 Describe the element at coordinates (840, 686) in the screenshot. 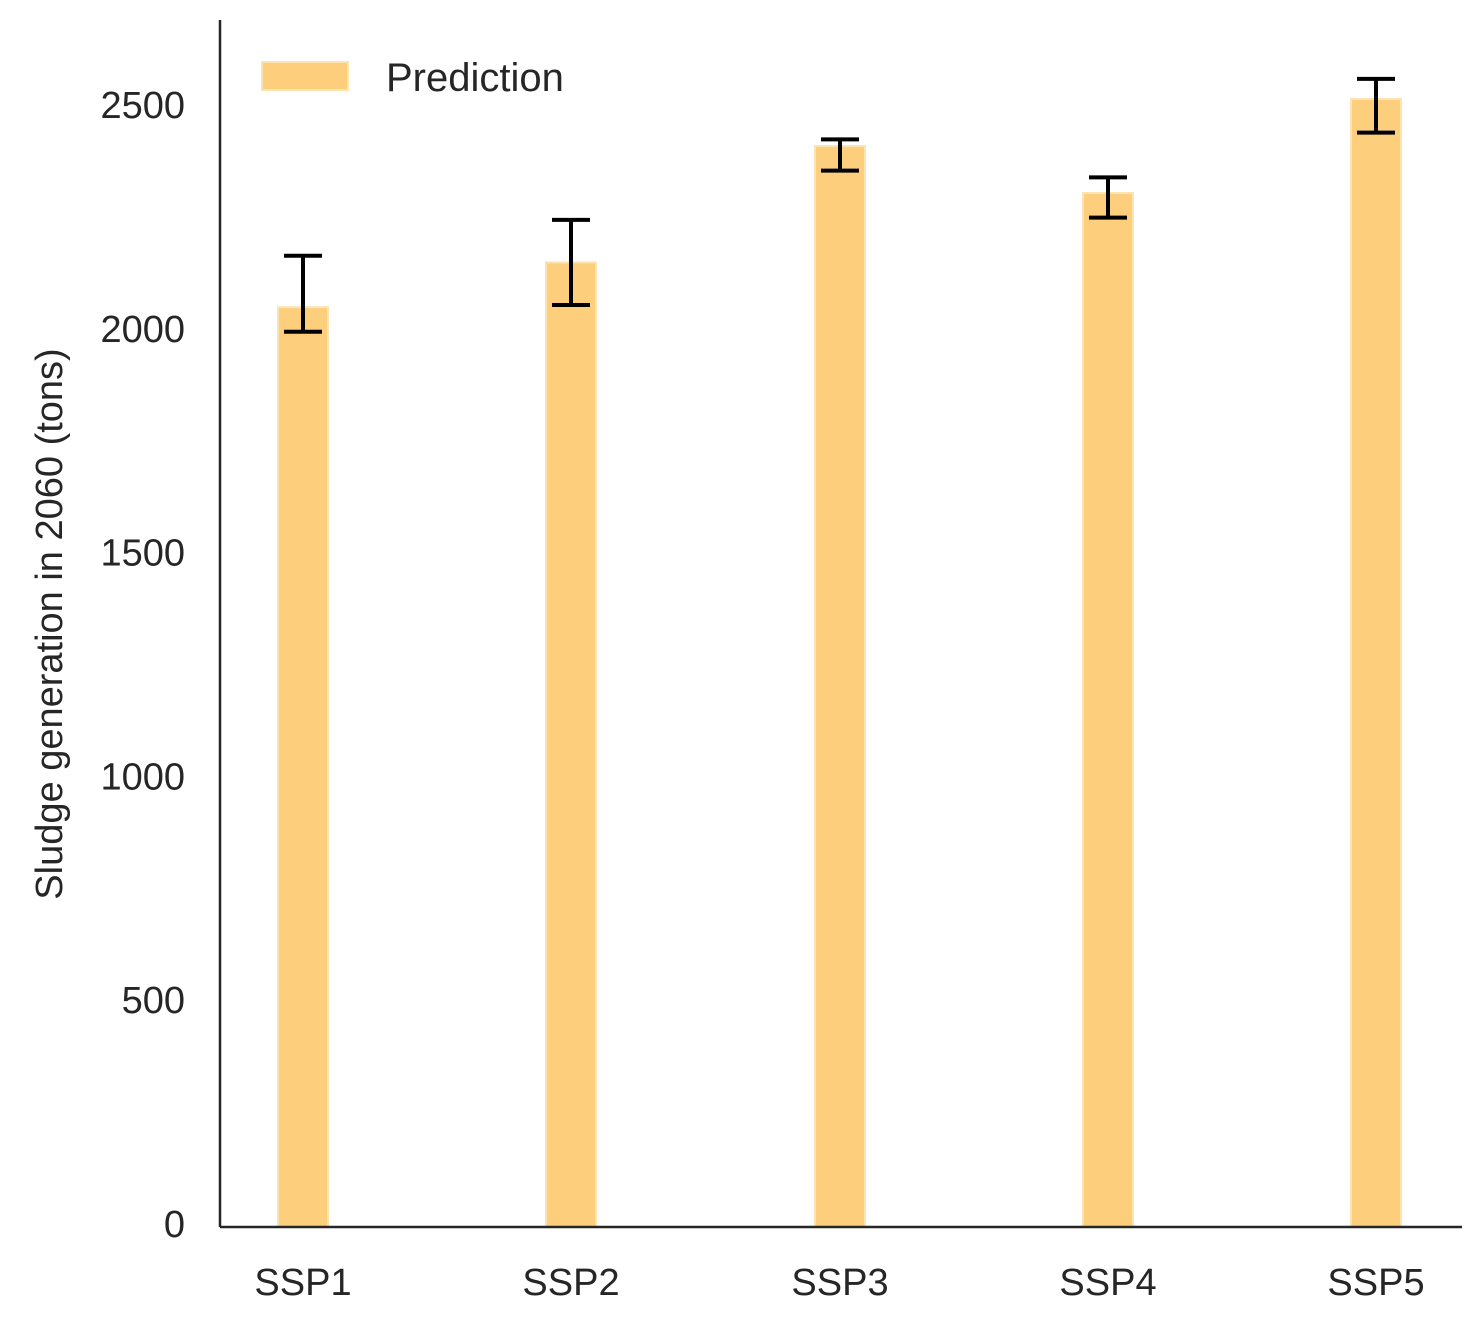

I see `bar-ssp3` at that location.